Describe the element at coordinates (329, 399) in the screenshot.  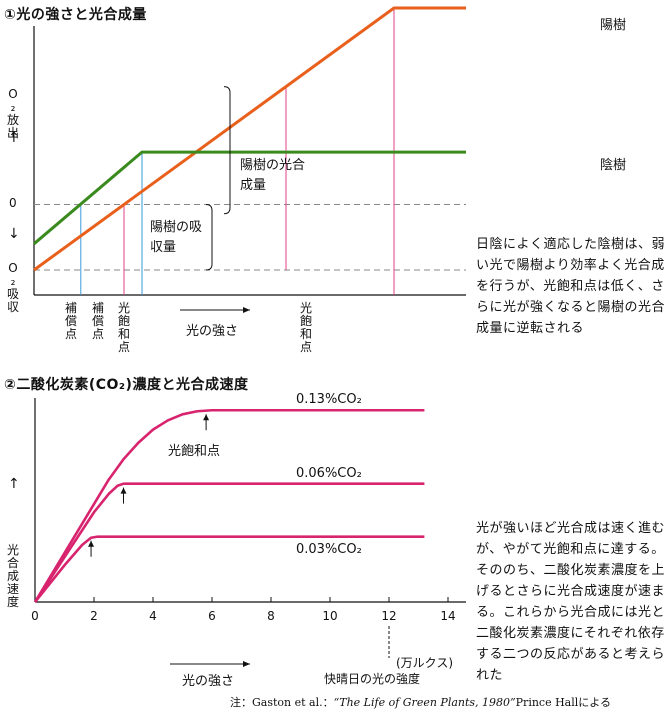
I see `series-label-013: 0.13%CO₂` at that location.